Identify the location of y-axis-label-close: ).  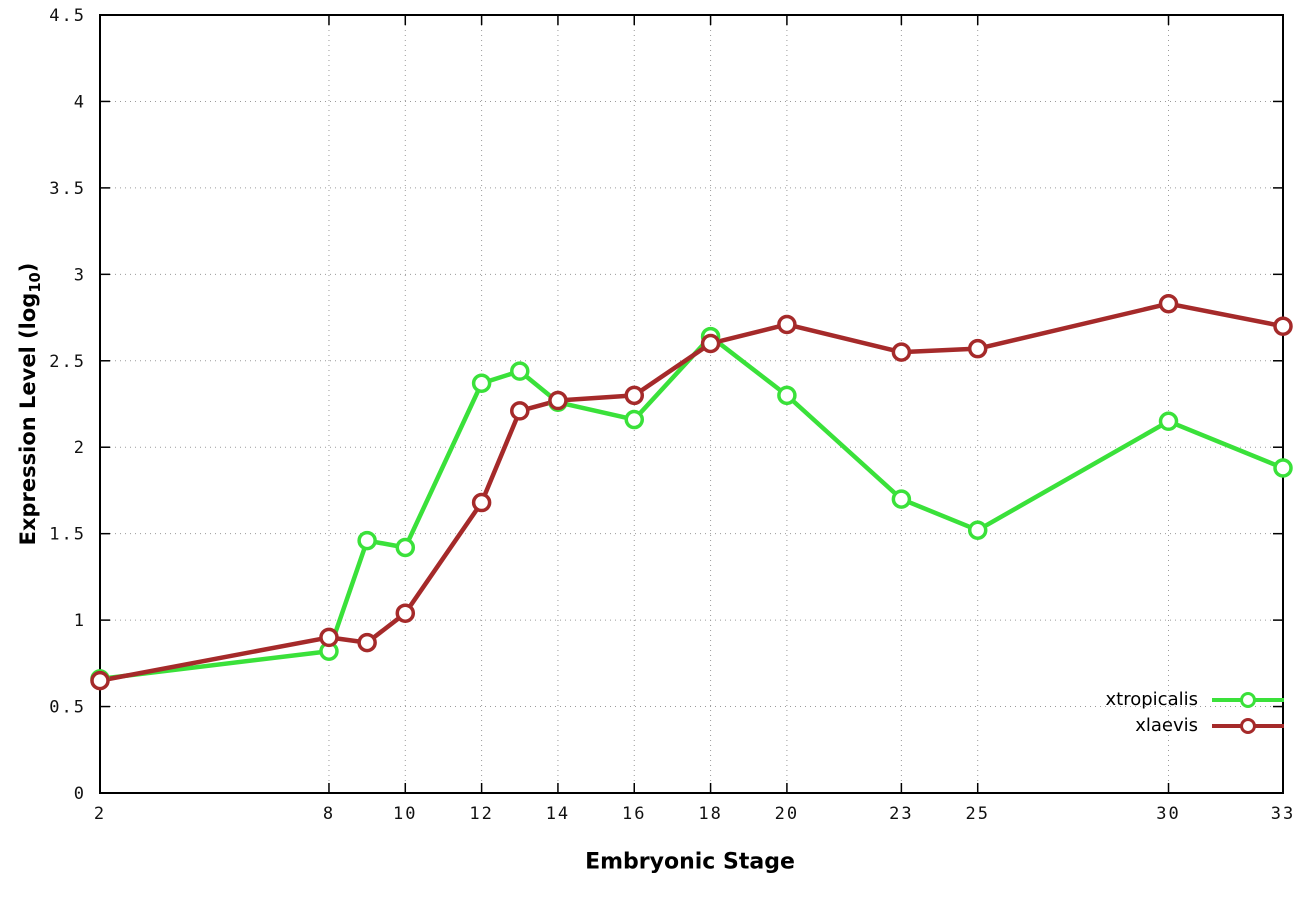
(27, 267).